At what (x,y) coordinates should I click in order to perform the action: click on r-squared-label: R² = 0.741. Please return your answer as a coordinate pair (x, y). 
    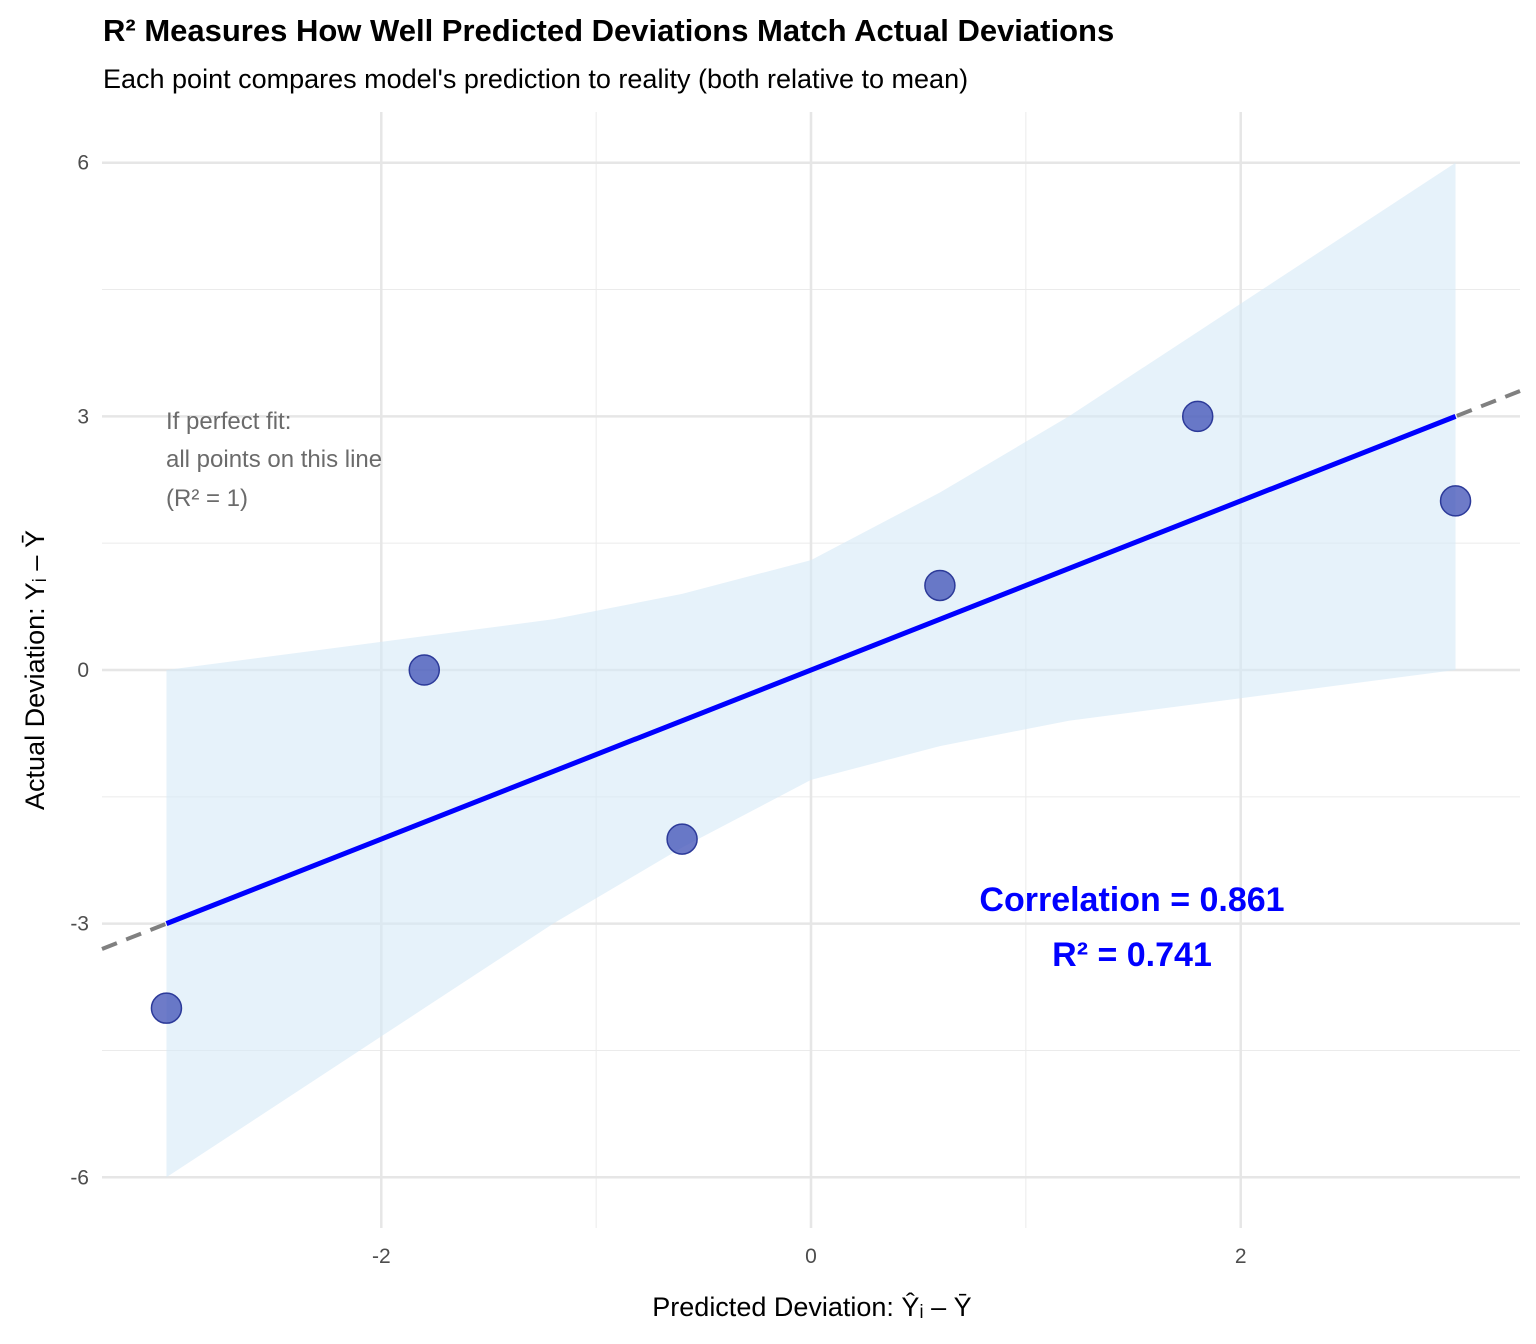
    Looking at the image, I should click on (1132, 955).